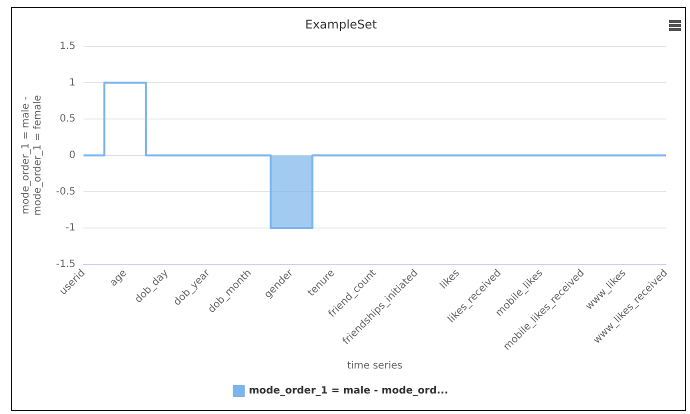 The image size is (690, 414). I want to click on chart-title: ExampleSet, so click(341, 24).